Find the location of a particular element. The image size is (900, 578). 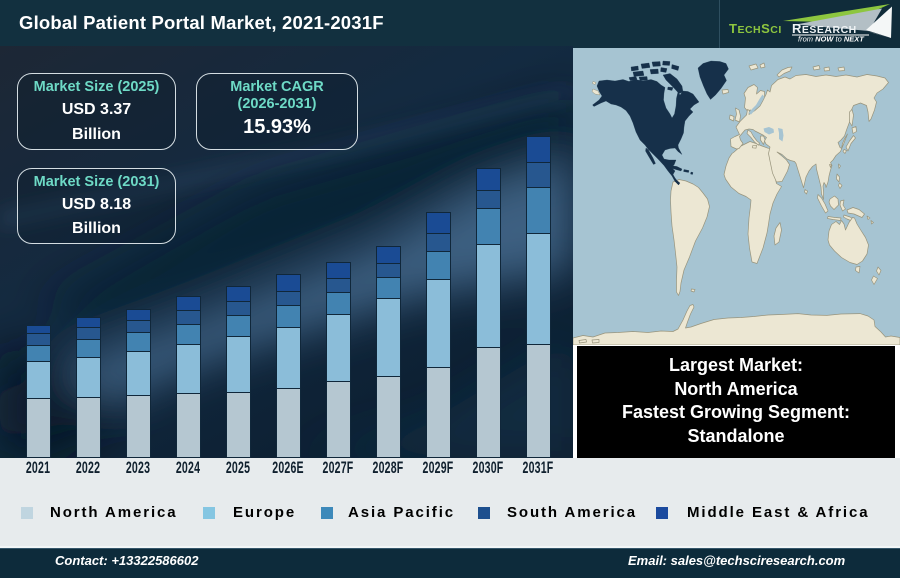

svg-text: RESEARCH is located at coordinates (824, 28).